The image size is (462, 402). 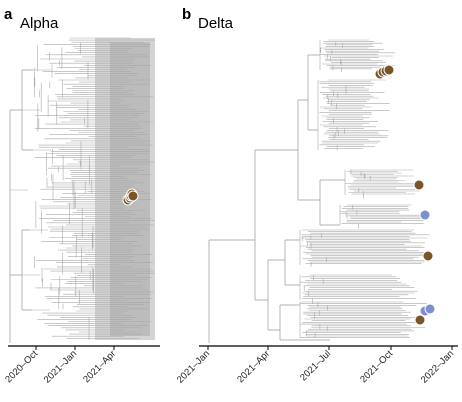 What do you see at coordinates (437, 366) in the screenshot?
I see `delta-tick-label: 2022–Jan` at bounding box center [437, 366].